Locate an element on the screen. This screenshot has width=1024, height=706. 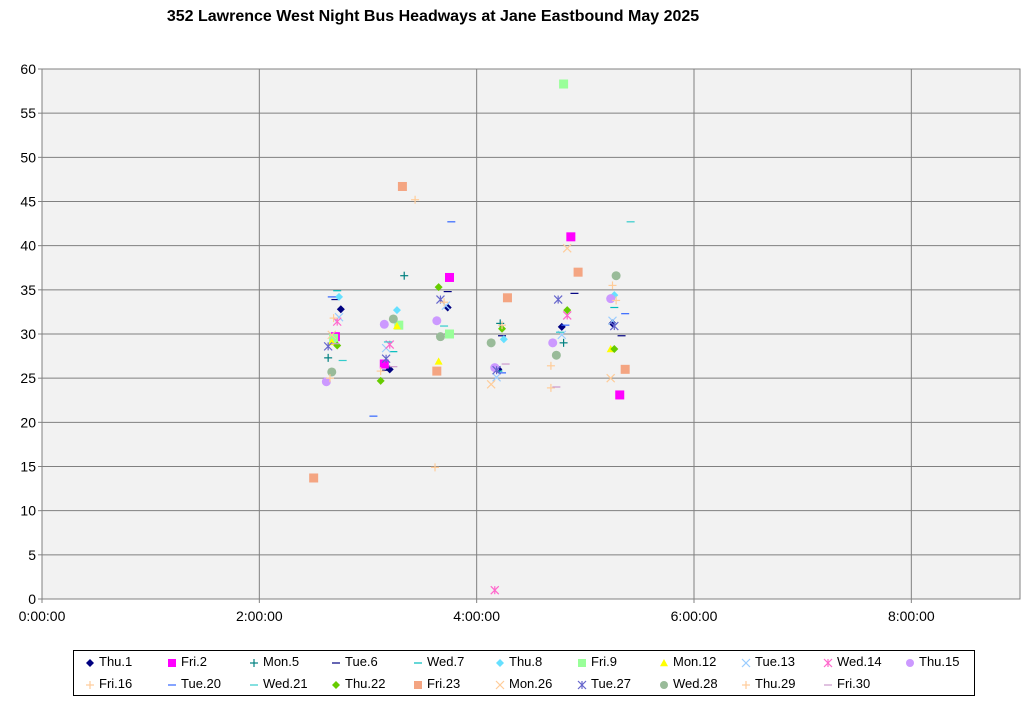
legend-item: Tue.13 is located at coordinates (767, 662).